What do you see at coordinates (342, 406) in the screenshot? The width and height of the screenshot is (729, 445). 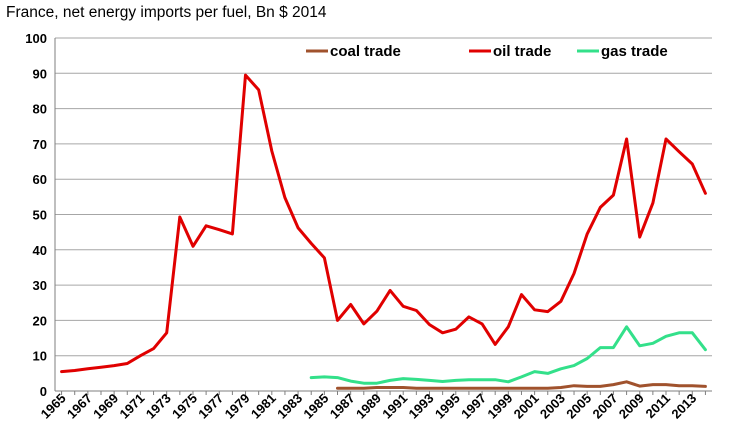 I see `x-tick-label: 1987` at bounding box center [342, 406].